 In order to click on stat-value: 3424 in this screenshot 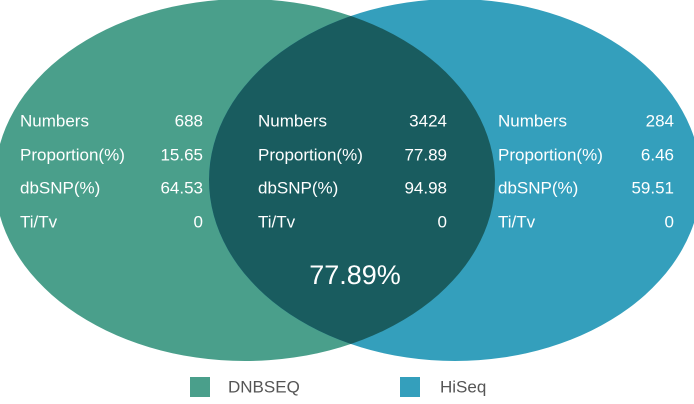, I will do `click(428, 120)`.